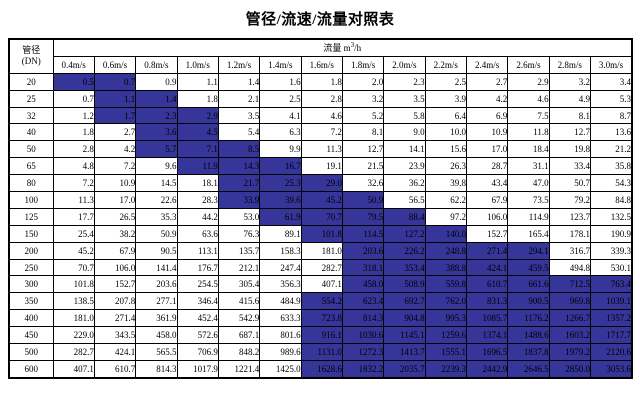 The width and height of the screenshot is (640, 403). I want to click on flow-cell: 415.6, so click(239, 301).